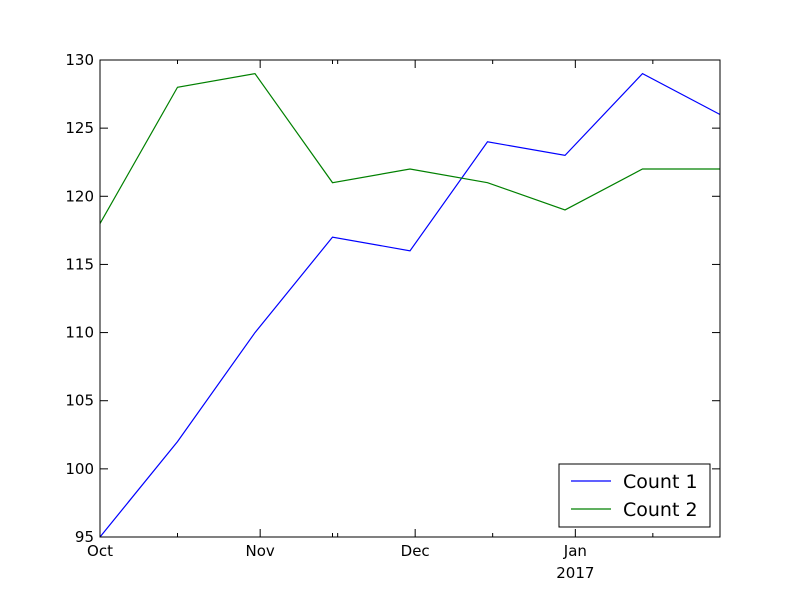 This screenshot has height=597, width=800. Describe the element at coordinates (79, 469) in the screenshot. I see `y-tick-label: 100` at that location.